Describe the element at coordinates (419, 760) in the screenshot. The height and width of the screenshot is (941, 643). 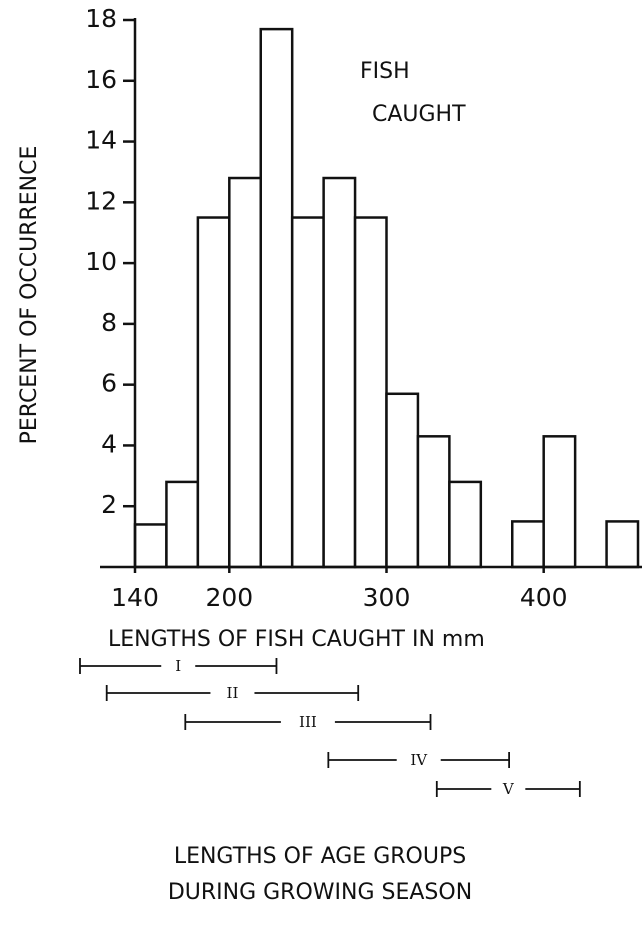
I see `age-group-label: IV` at that location.